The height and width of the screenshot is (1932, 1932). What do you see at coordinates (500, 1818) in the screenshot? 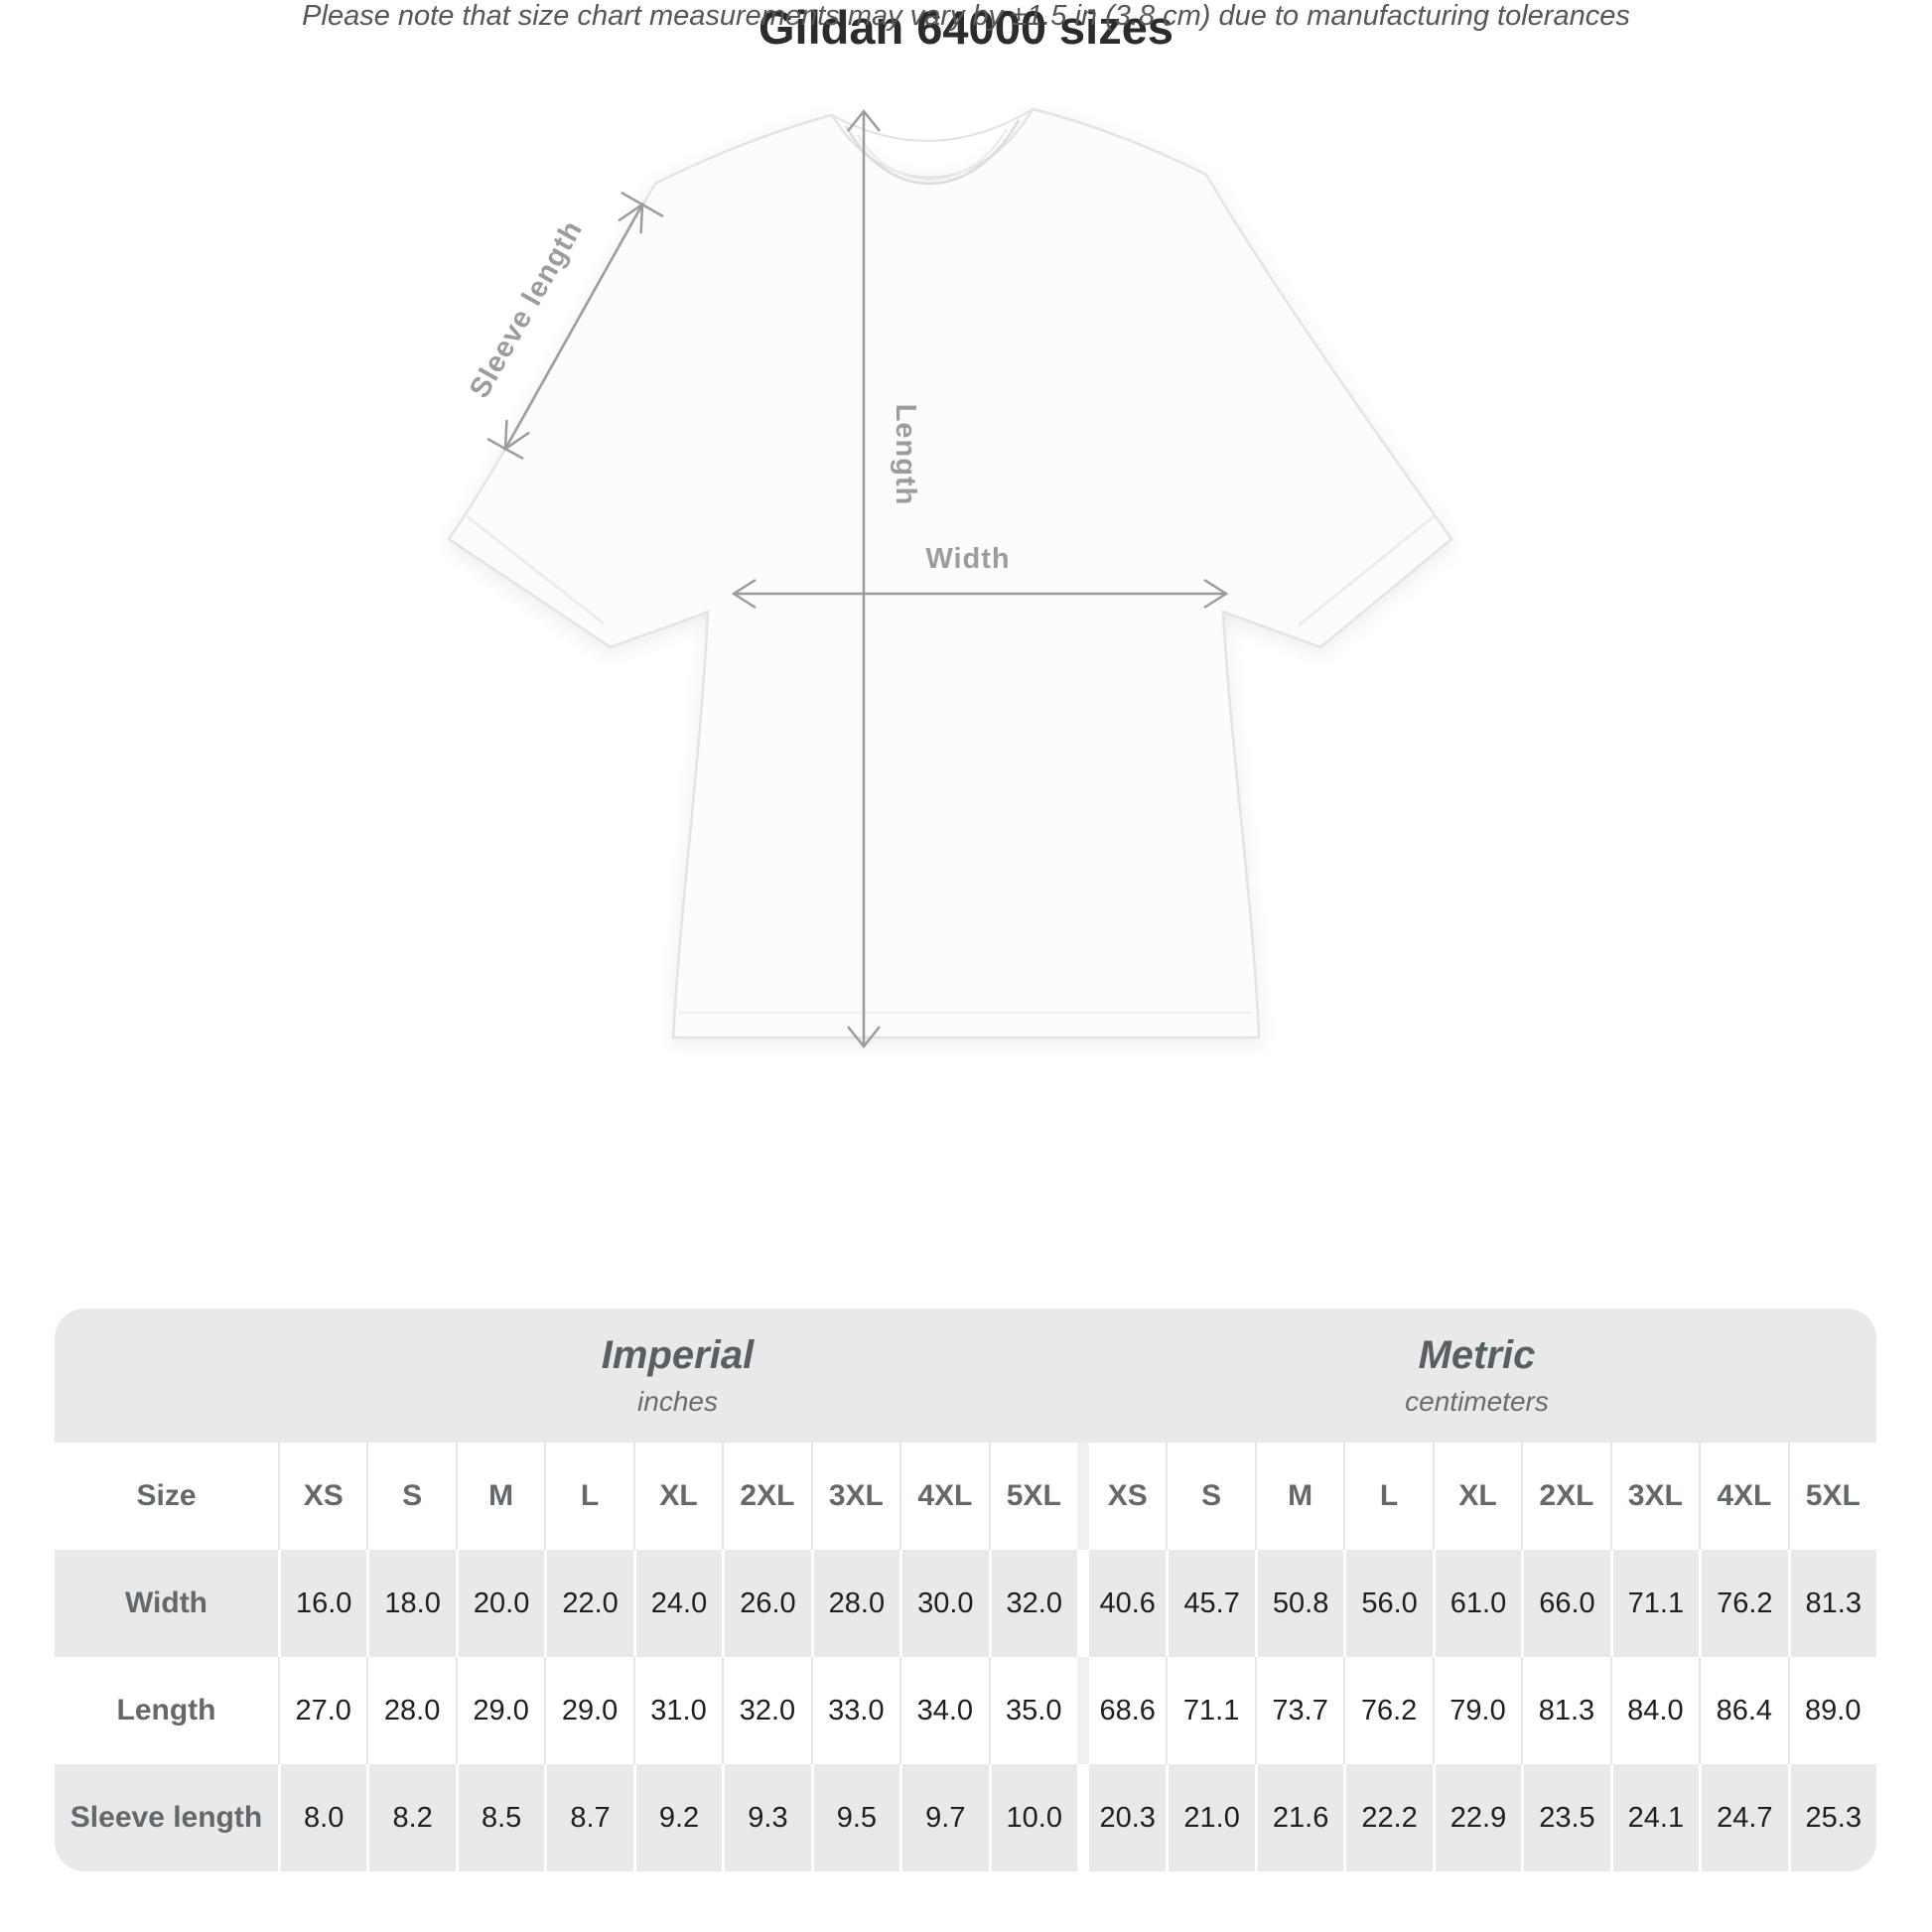
I see `value-cell: 8.5` at bounding box center [500, 1818].